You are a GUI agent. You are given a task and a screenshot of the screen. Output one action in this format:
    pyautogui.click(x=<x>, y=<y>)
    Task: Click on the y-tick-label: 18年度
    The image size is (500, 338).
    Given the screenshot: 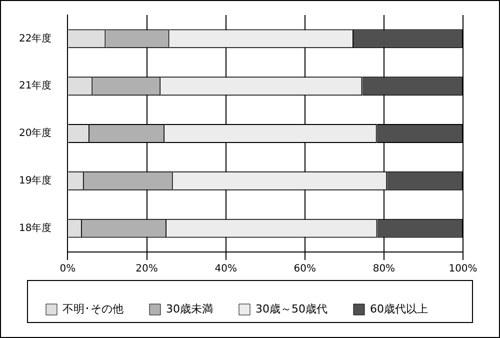 What is the action you would take?
    pyautogui.click(x=35, y=228)
    